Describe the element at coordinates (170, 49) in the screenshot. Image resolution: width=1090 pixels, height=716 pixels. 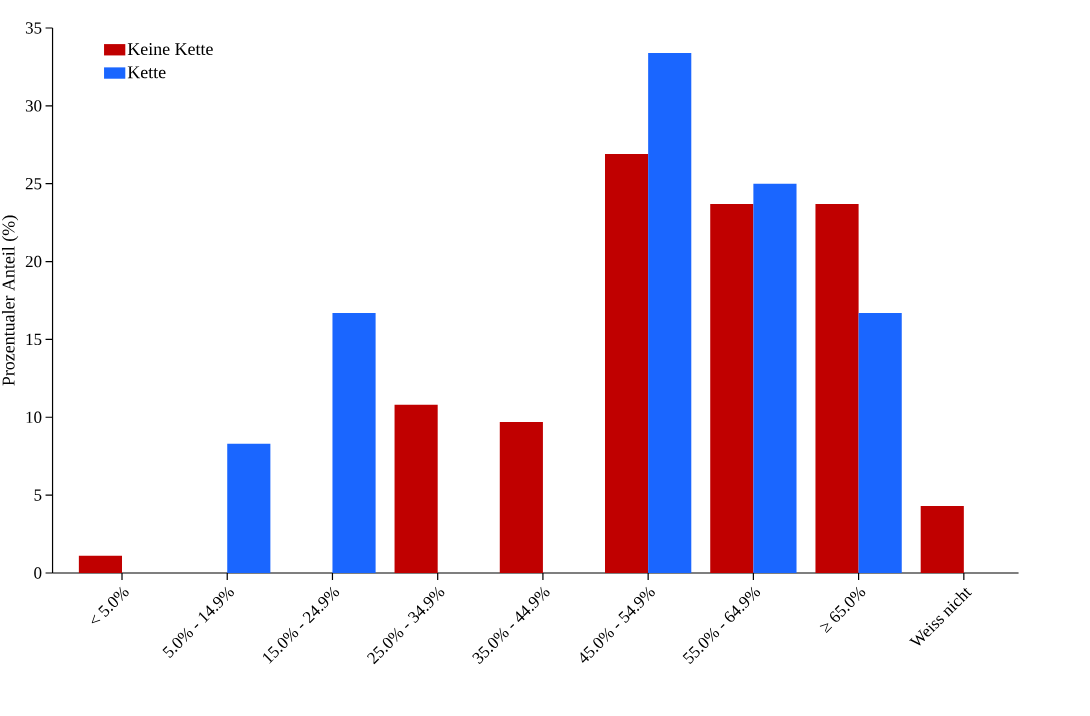
I see `legend-label: Keine Kette` at that location.